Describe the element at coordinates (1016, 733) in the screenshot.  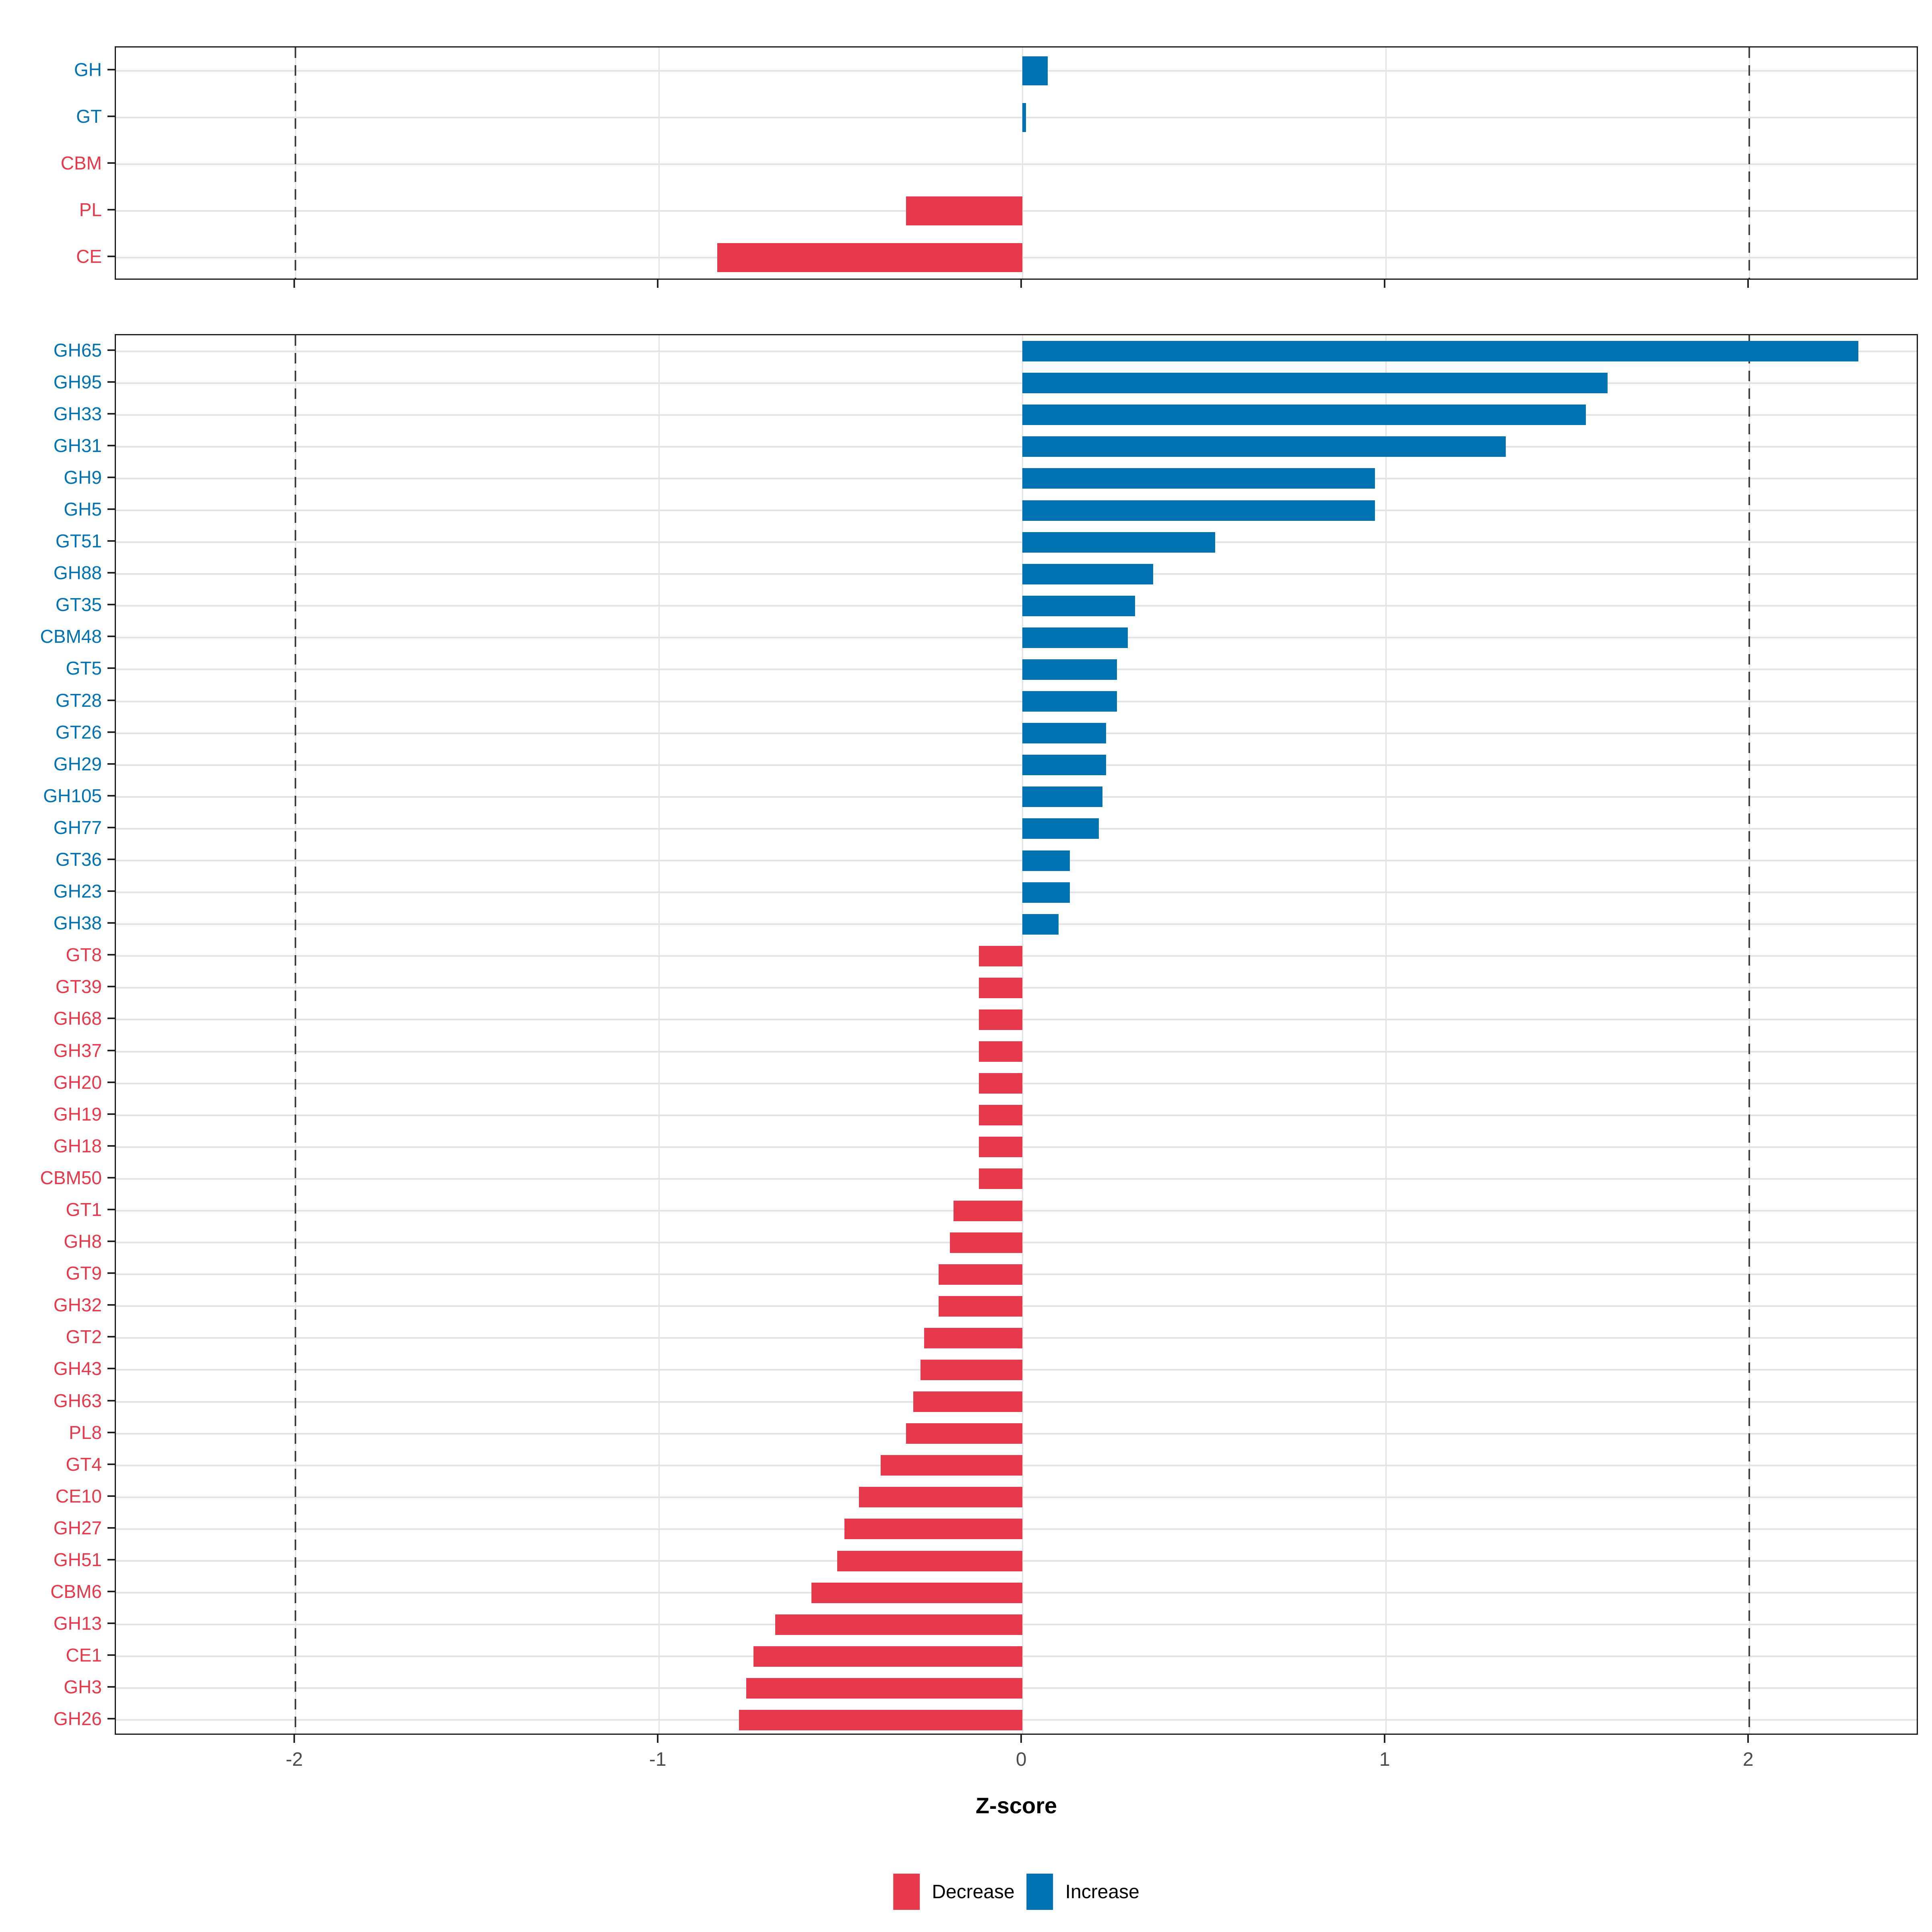
I see `horizontal-gridline-GT26` at that location.